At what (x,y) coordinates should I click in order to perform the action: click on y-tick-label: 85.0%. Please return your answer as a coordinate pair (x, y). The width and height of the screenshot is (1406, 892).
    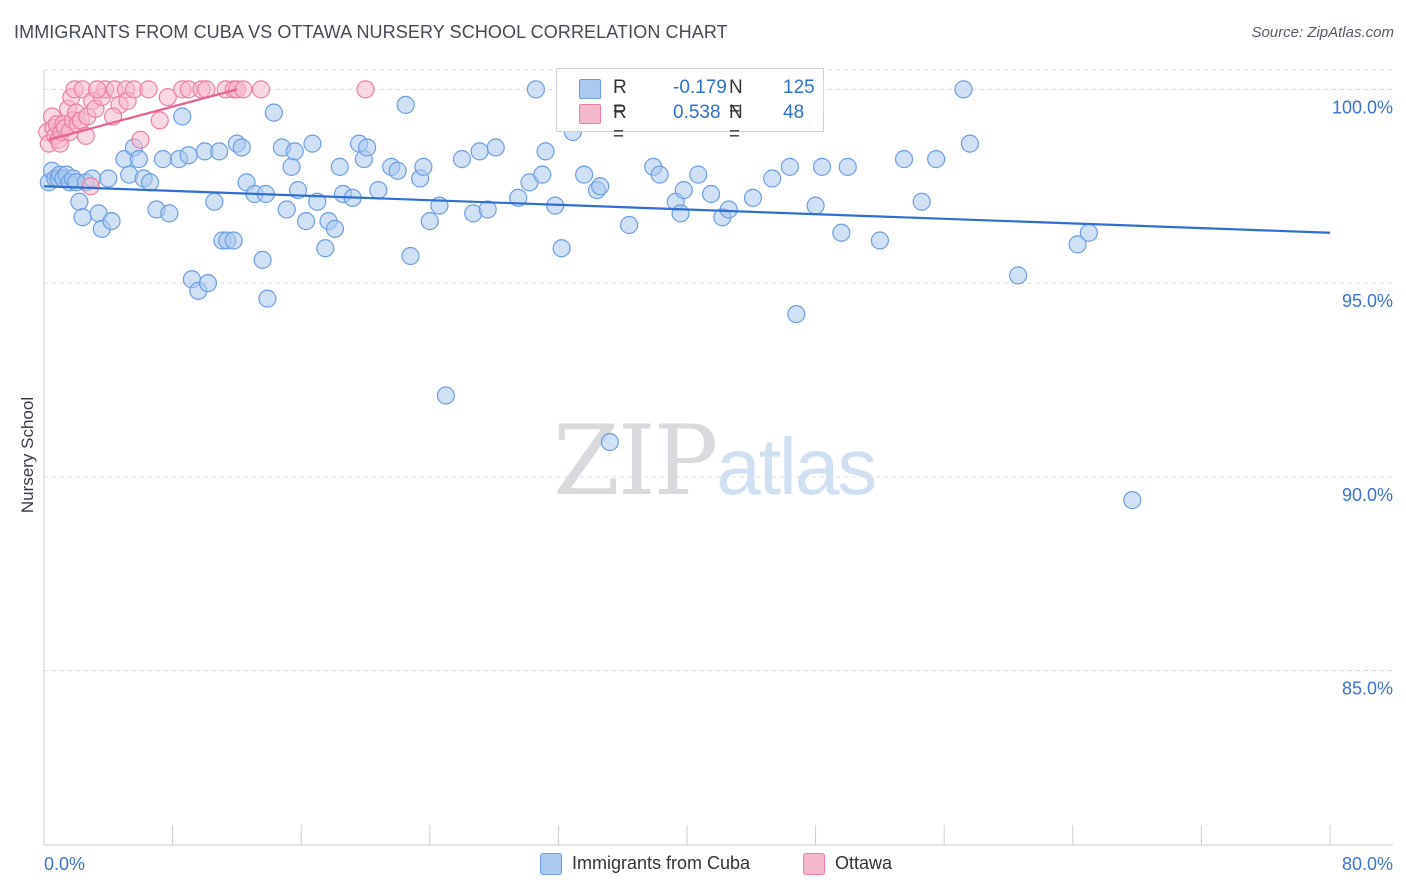
    Looking at the image, I should click on (1367, 689).